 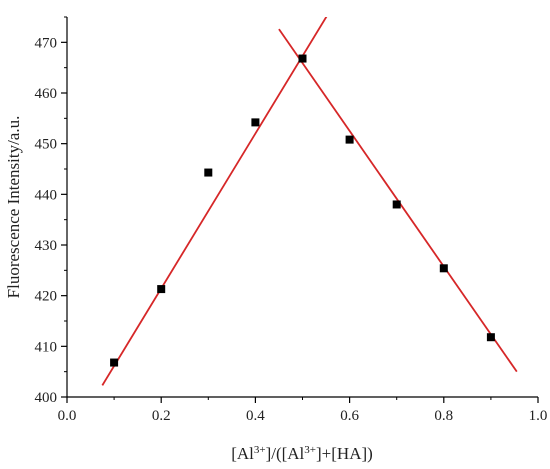 What do you see at coordinates (67, 416) in the screenshot?
I see `x-tick-label: 0.0` at bounding box center [67, 416].